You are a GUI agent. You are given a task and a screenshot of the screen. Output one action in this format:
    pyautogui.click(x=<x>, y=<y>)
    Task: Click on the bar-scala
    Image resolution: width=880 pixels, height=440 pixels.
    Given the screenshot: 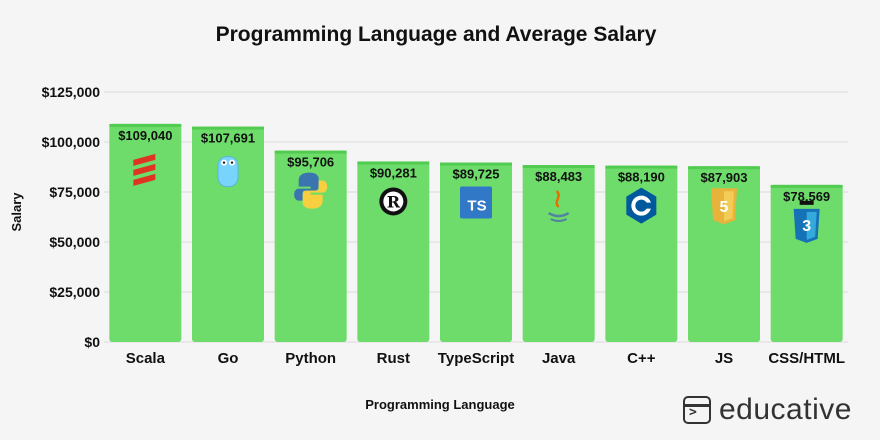 What is the action you would take?
    pyautogui.click(x=145, y=232)
    